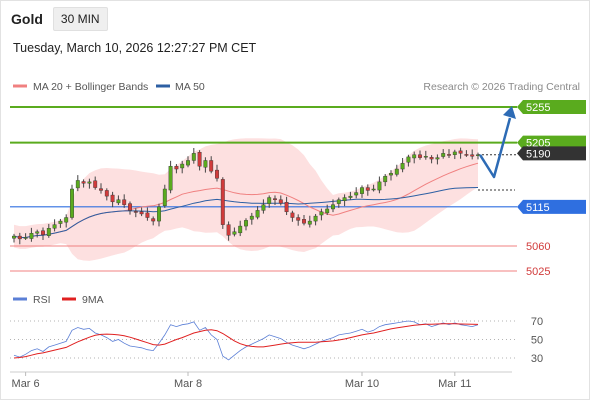 This screenshot has height=400, width=590. I want to click on forecast-arrow-layer, so click(497, 142).